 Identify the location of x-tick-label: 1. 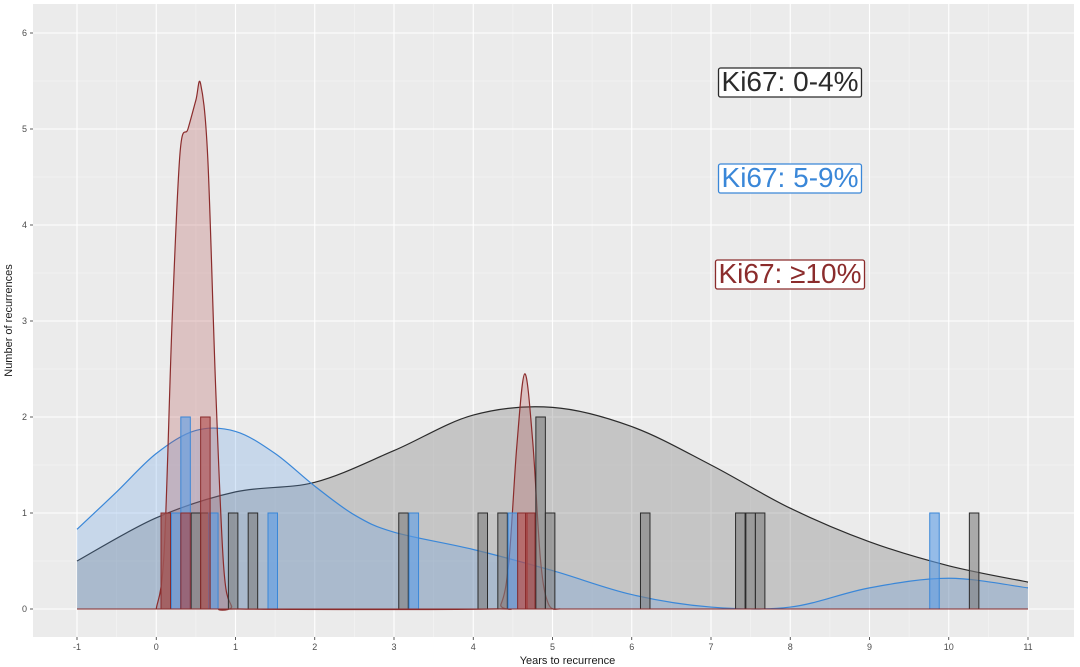
(235, 647).